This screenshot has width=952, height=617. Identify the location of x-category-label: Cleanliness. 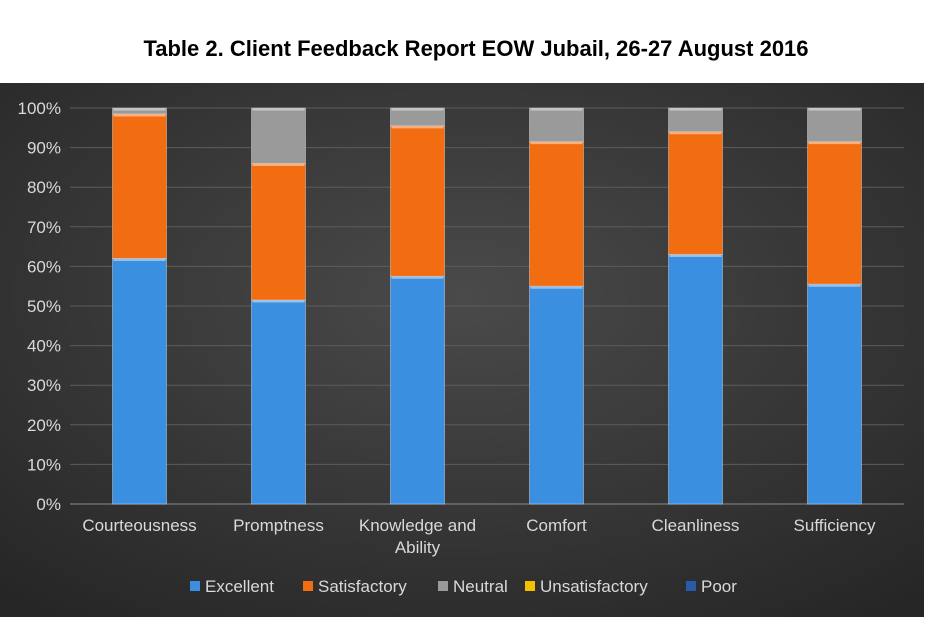
(696, 525).